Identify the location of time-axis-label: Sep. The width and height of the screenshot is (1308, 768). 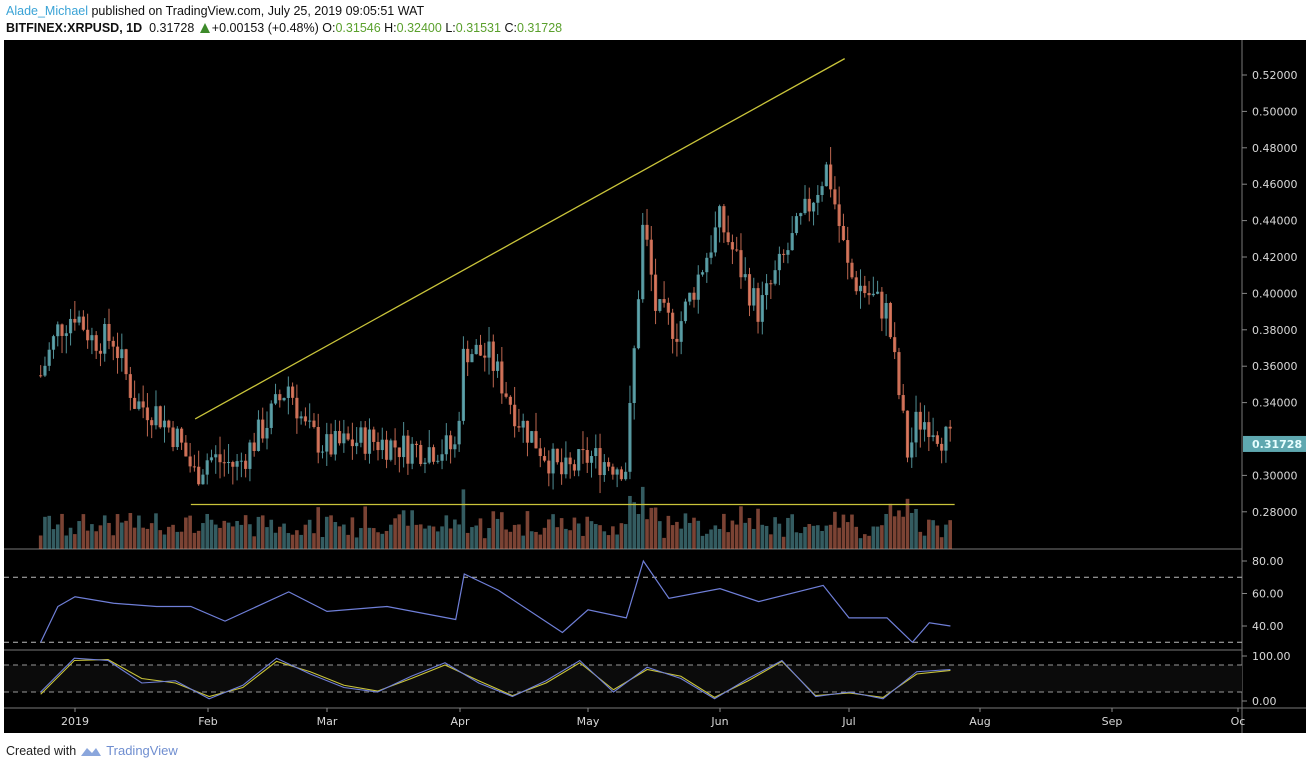
(1112, 721).